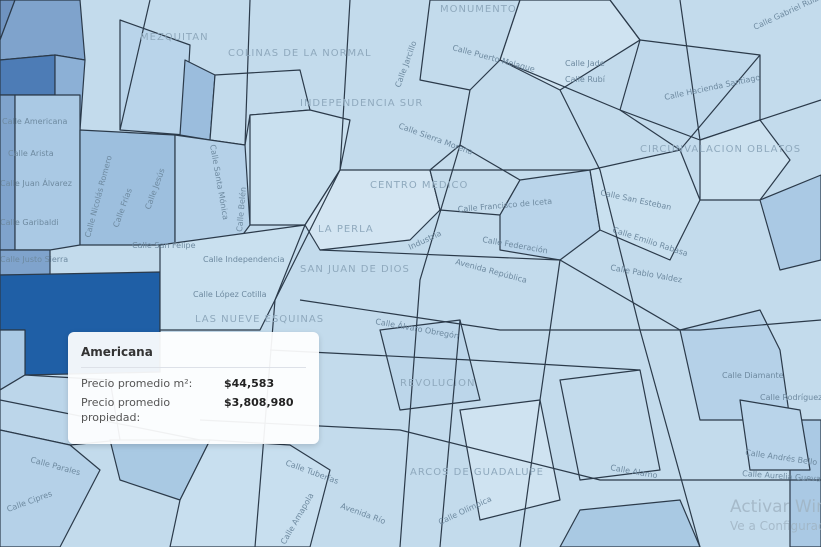 This screenshot has height=547, width=821. I want to click on tooltip-row-price-property: Precio promedio propiedad: $3,808,980, so click(193, 410).